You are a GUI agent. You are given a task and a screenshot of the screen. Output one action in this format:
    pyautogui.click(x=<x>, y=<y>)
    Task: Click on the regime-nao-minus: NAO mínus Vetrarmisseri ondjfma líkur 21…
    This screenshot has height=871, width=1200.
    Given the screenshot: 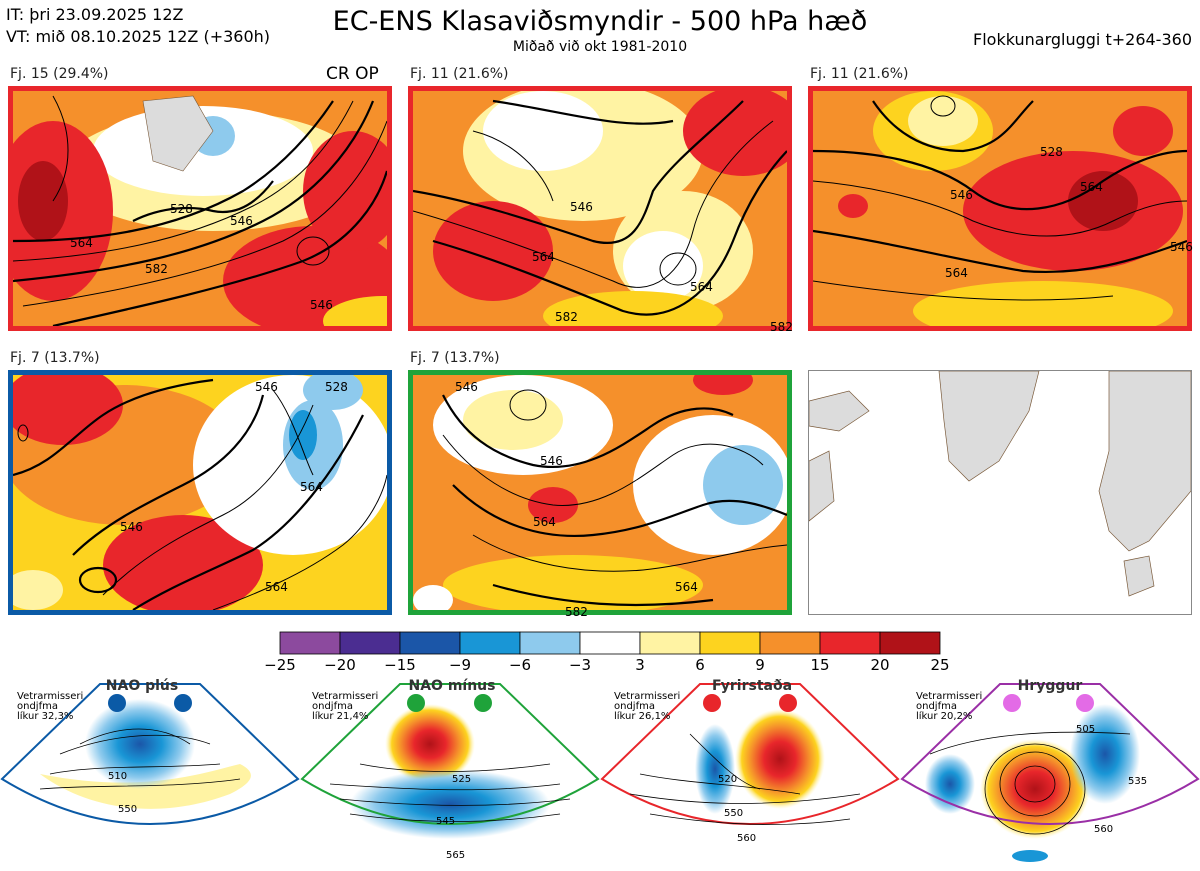 What is the action you would take?
    pyautogui.click(x=450, y=769)
    